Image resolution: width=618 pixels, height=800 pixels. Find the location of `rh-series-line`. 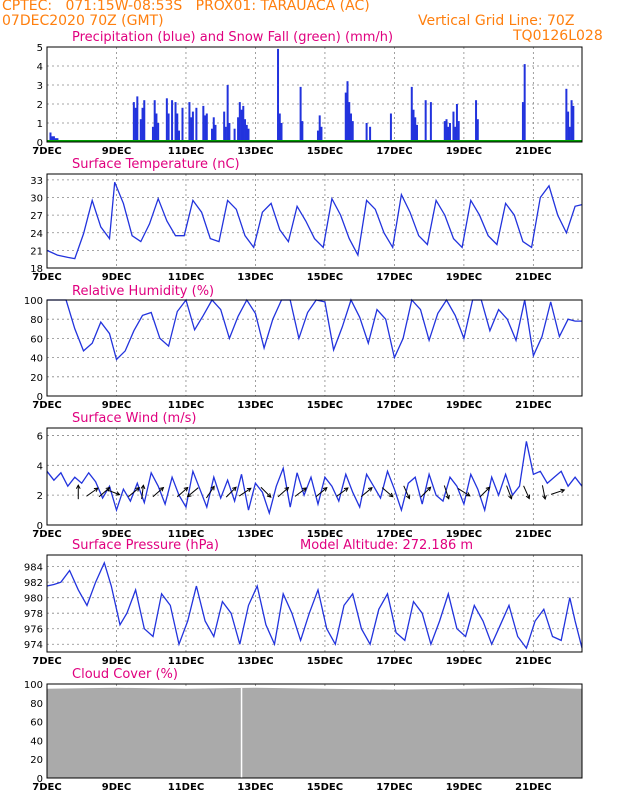

rh-series-line is located at coordinates (314, 329).